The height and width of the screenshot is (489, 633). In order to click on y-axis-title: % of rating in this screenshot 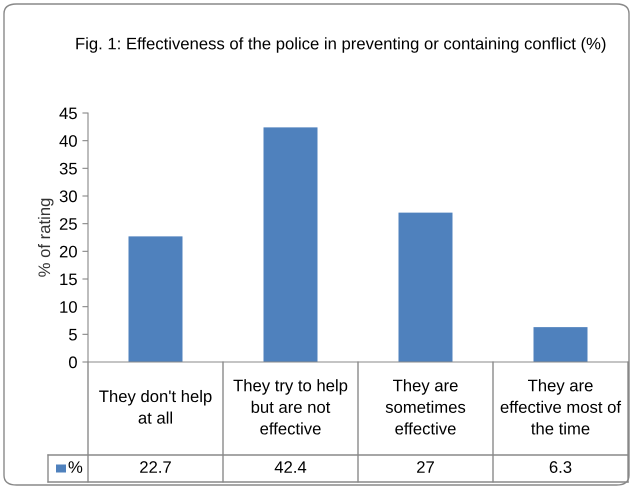, I will do `click(46, 237)`.